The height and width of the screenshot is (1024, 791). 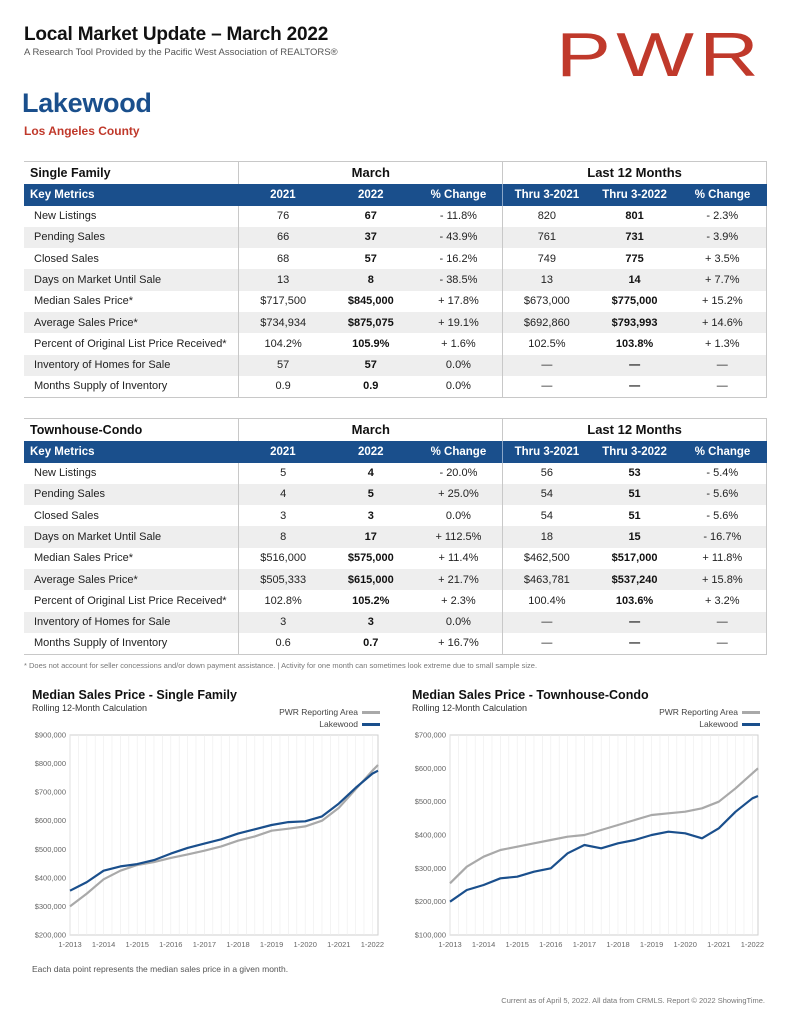 I want to click on county-name: Los Angeles County, so click(x=82, y=131).